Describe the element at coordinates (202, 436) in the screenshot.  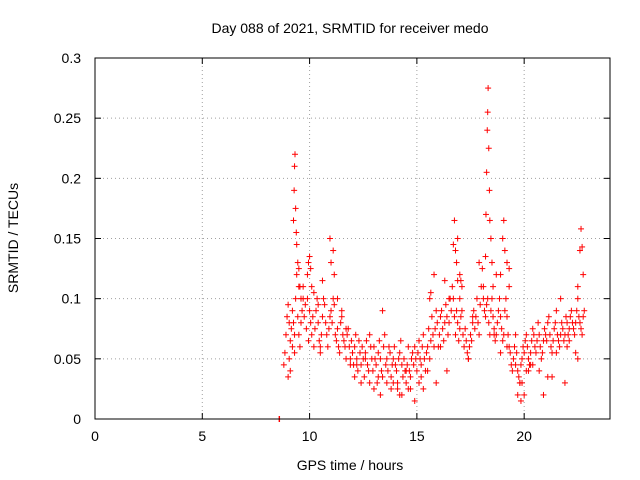
I see `x-tick-label: 5` at that location.